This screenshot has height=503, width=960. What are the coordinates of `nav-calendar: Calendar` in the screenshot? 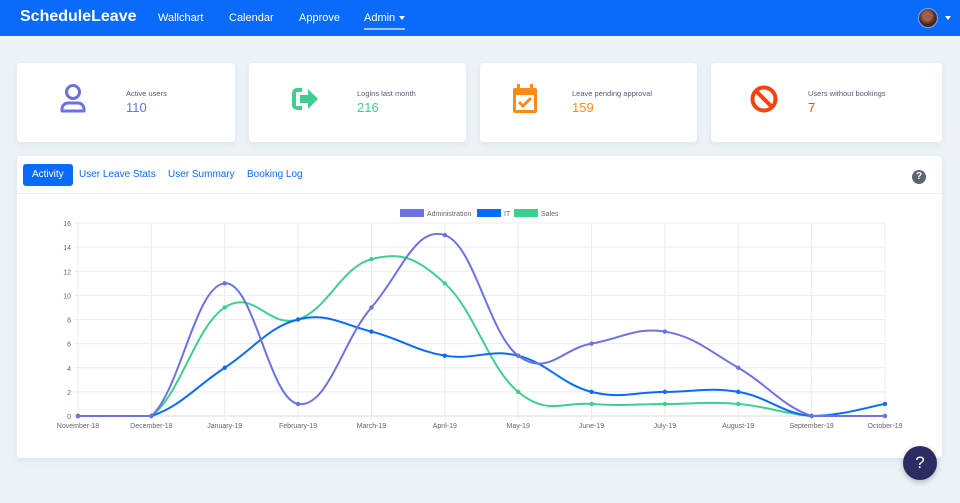 It's located at (251, 18).